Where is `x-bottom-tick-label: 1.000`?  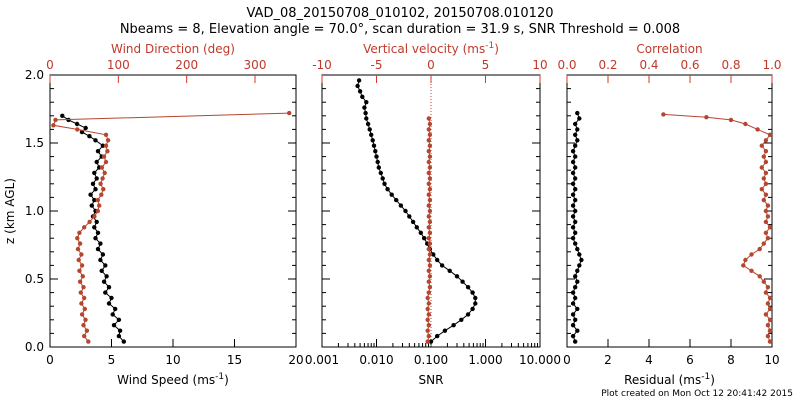 x-bottom-tick-label: 1.000 is located at coordinates (485, 360).